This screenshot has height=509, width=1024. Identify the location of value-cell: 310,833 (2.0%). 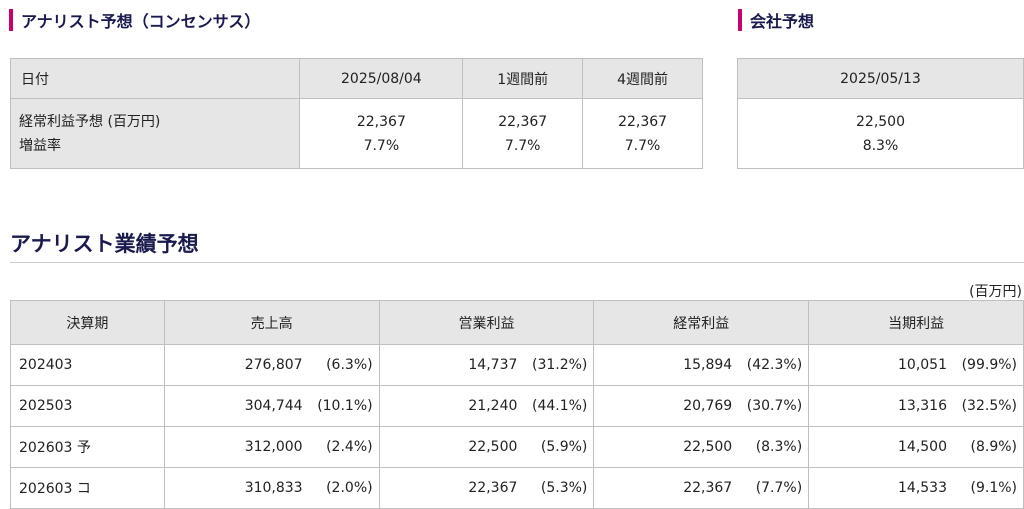
(271, 488).